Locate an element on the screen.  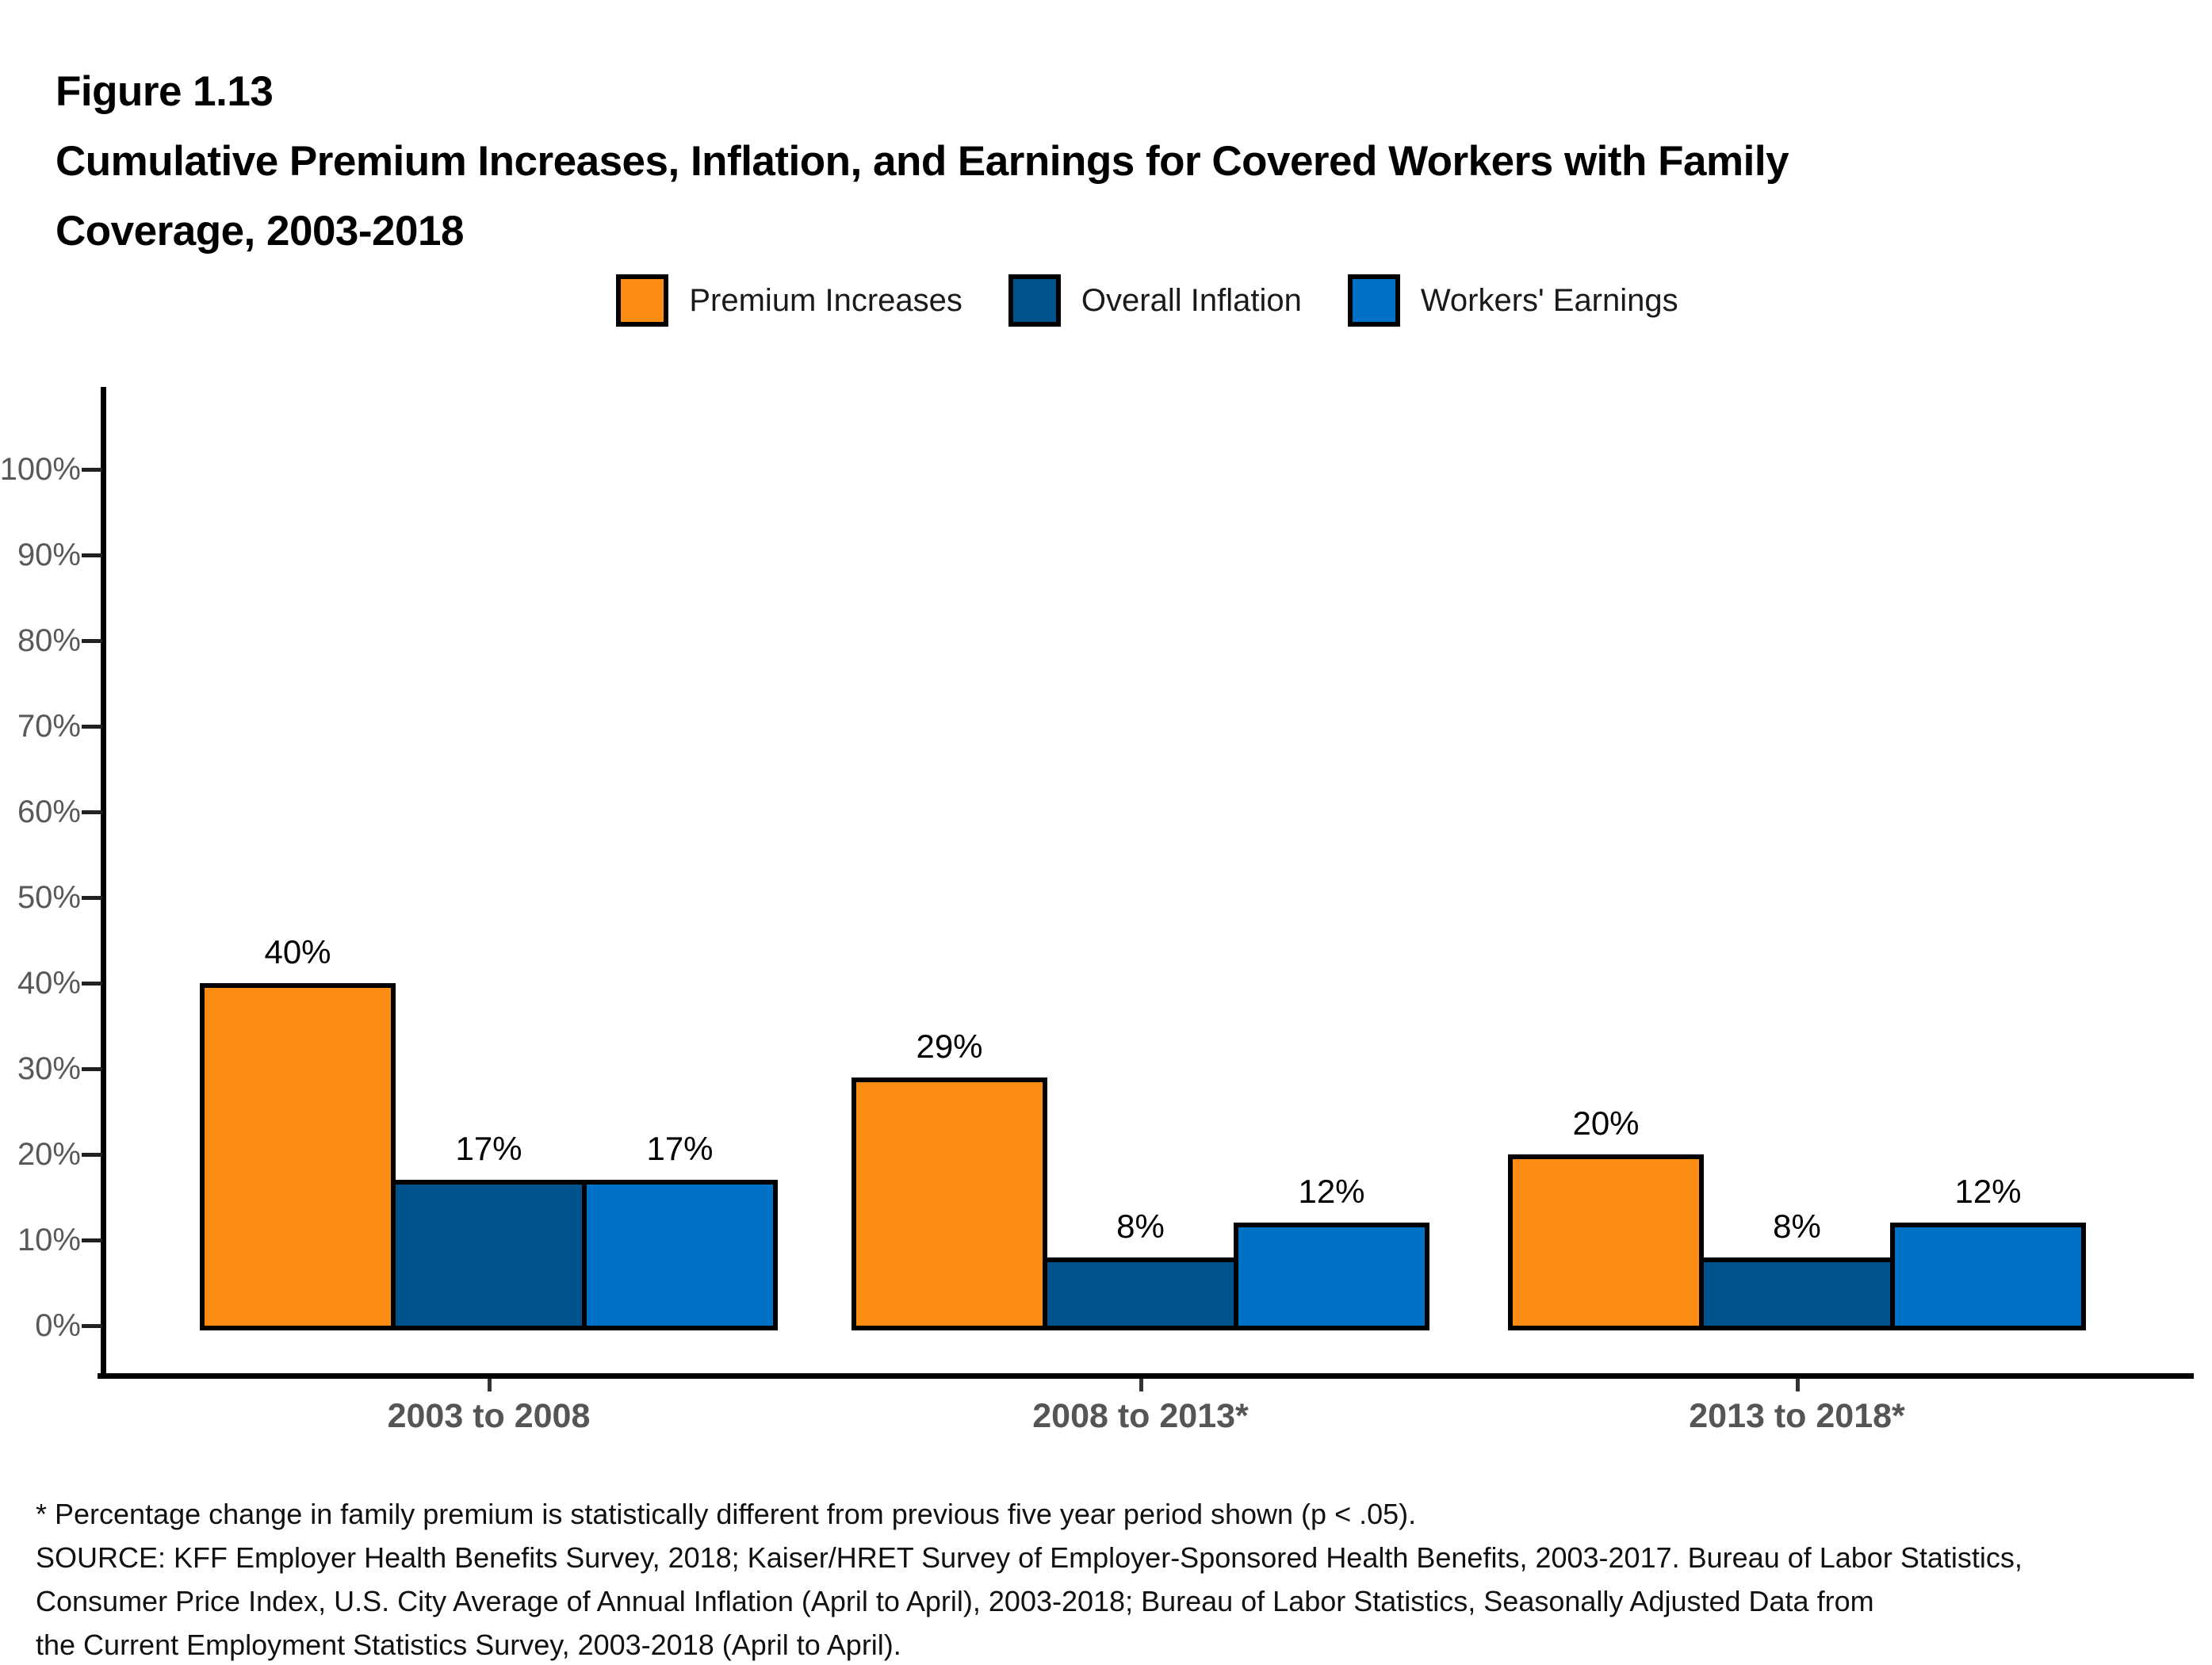
y-axis-line is located at coordinates (103, 883).